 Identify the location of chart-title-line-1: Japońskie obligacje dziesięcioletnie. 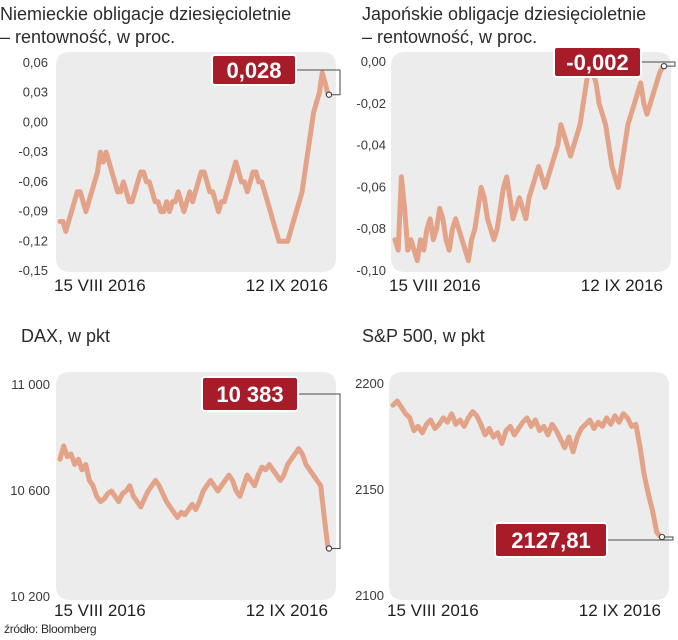
(504, 14).